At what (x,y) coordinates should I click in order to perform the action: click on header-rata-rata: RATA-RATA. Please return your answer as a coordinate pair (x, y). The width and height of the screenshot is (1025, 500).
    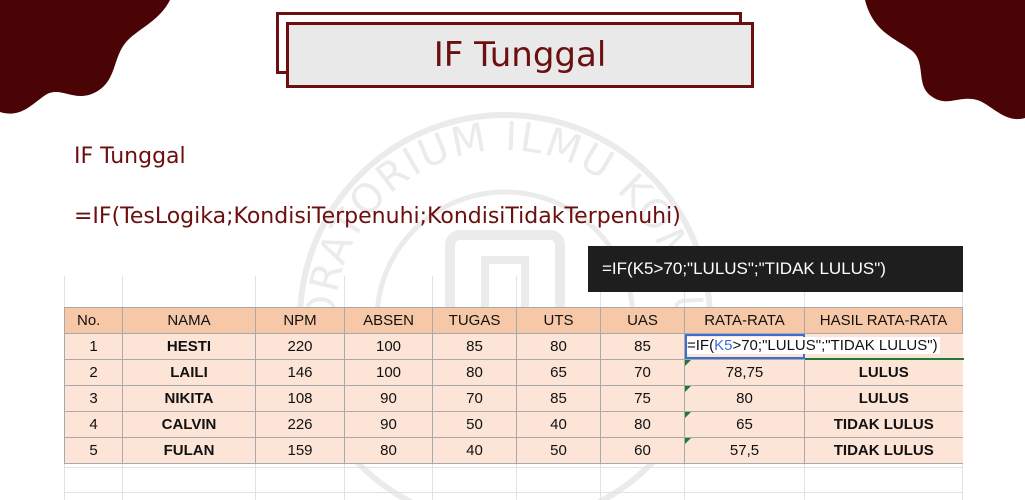
    Looking at the image, I should click on (744, 320).